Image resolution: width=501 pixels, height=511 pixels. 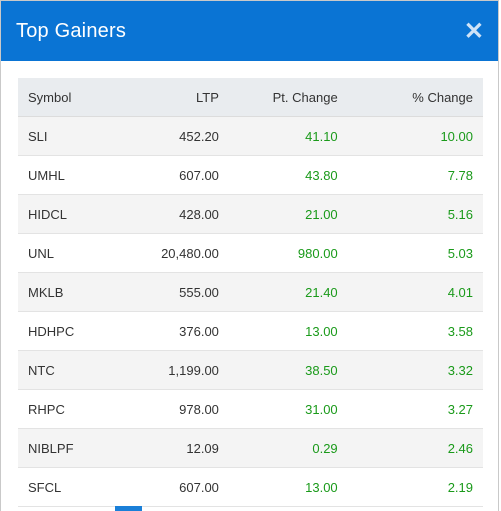 What do you see at coordinates (415, 97) in the screenshot?
I see `column-header-pct-change: % Change` at bounding box center [415, 97].